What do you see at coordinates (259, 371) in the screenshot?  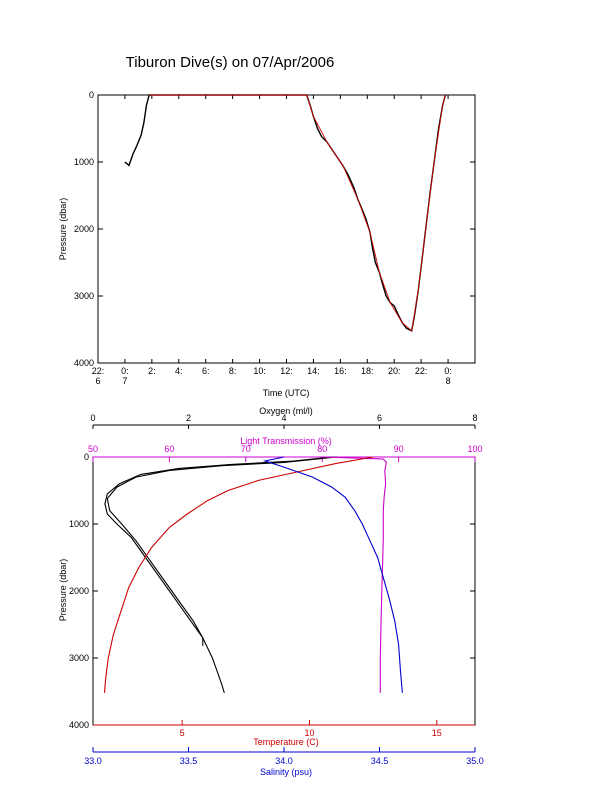 I see `top-x-tick-label: 10:` at bounding box center [259, 371].